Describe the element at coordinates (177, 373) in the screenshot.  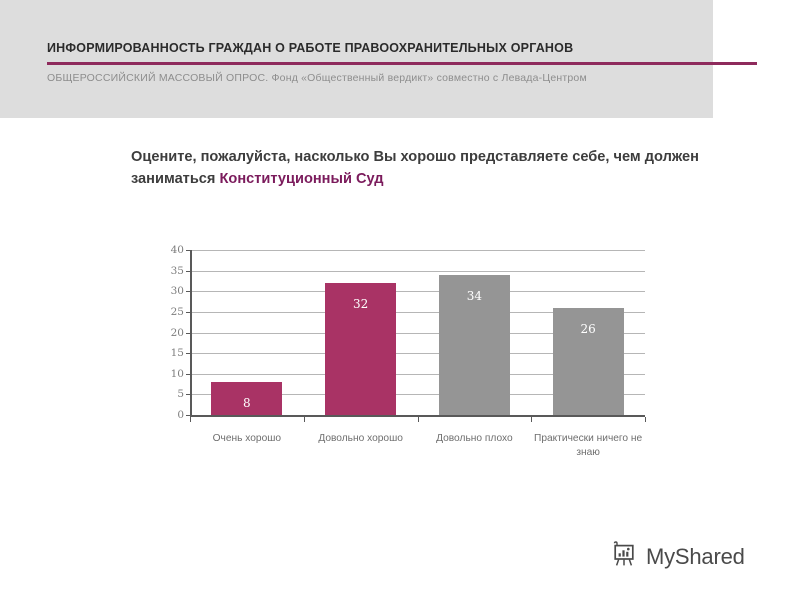
I see `y-tick-label: 10` at that location.